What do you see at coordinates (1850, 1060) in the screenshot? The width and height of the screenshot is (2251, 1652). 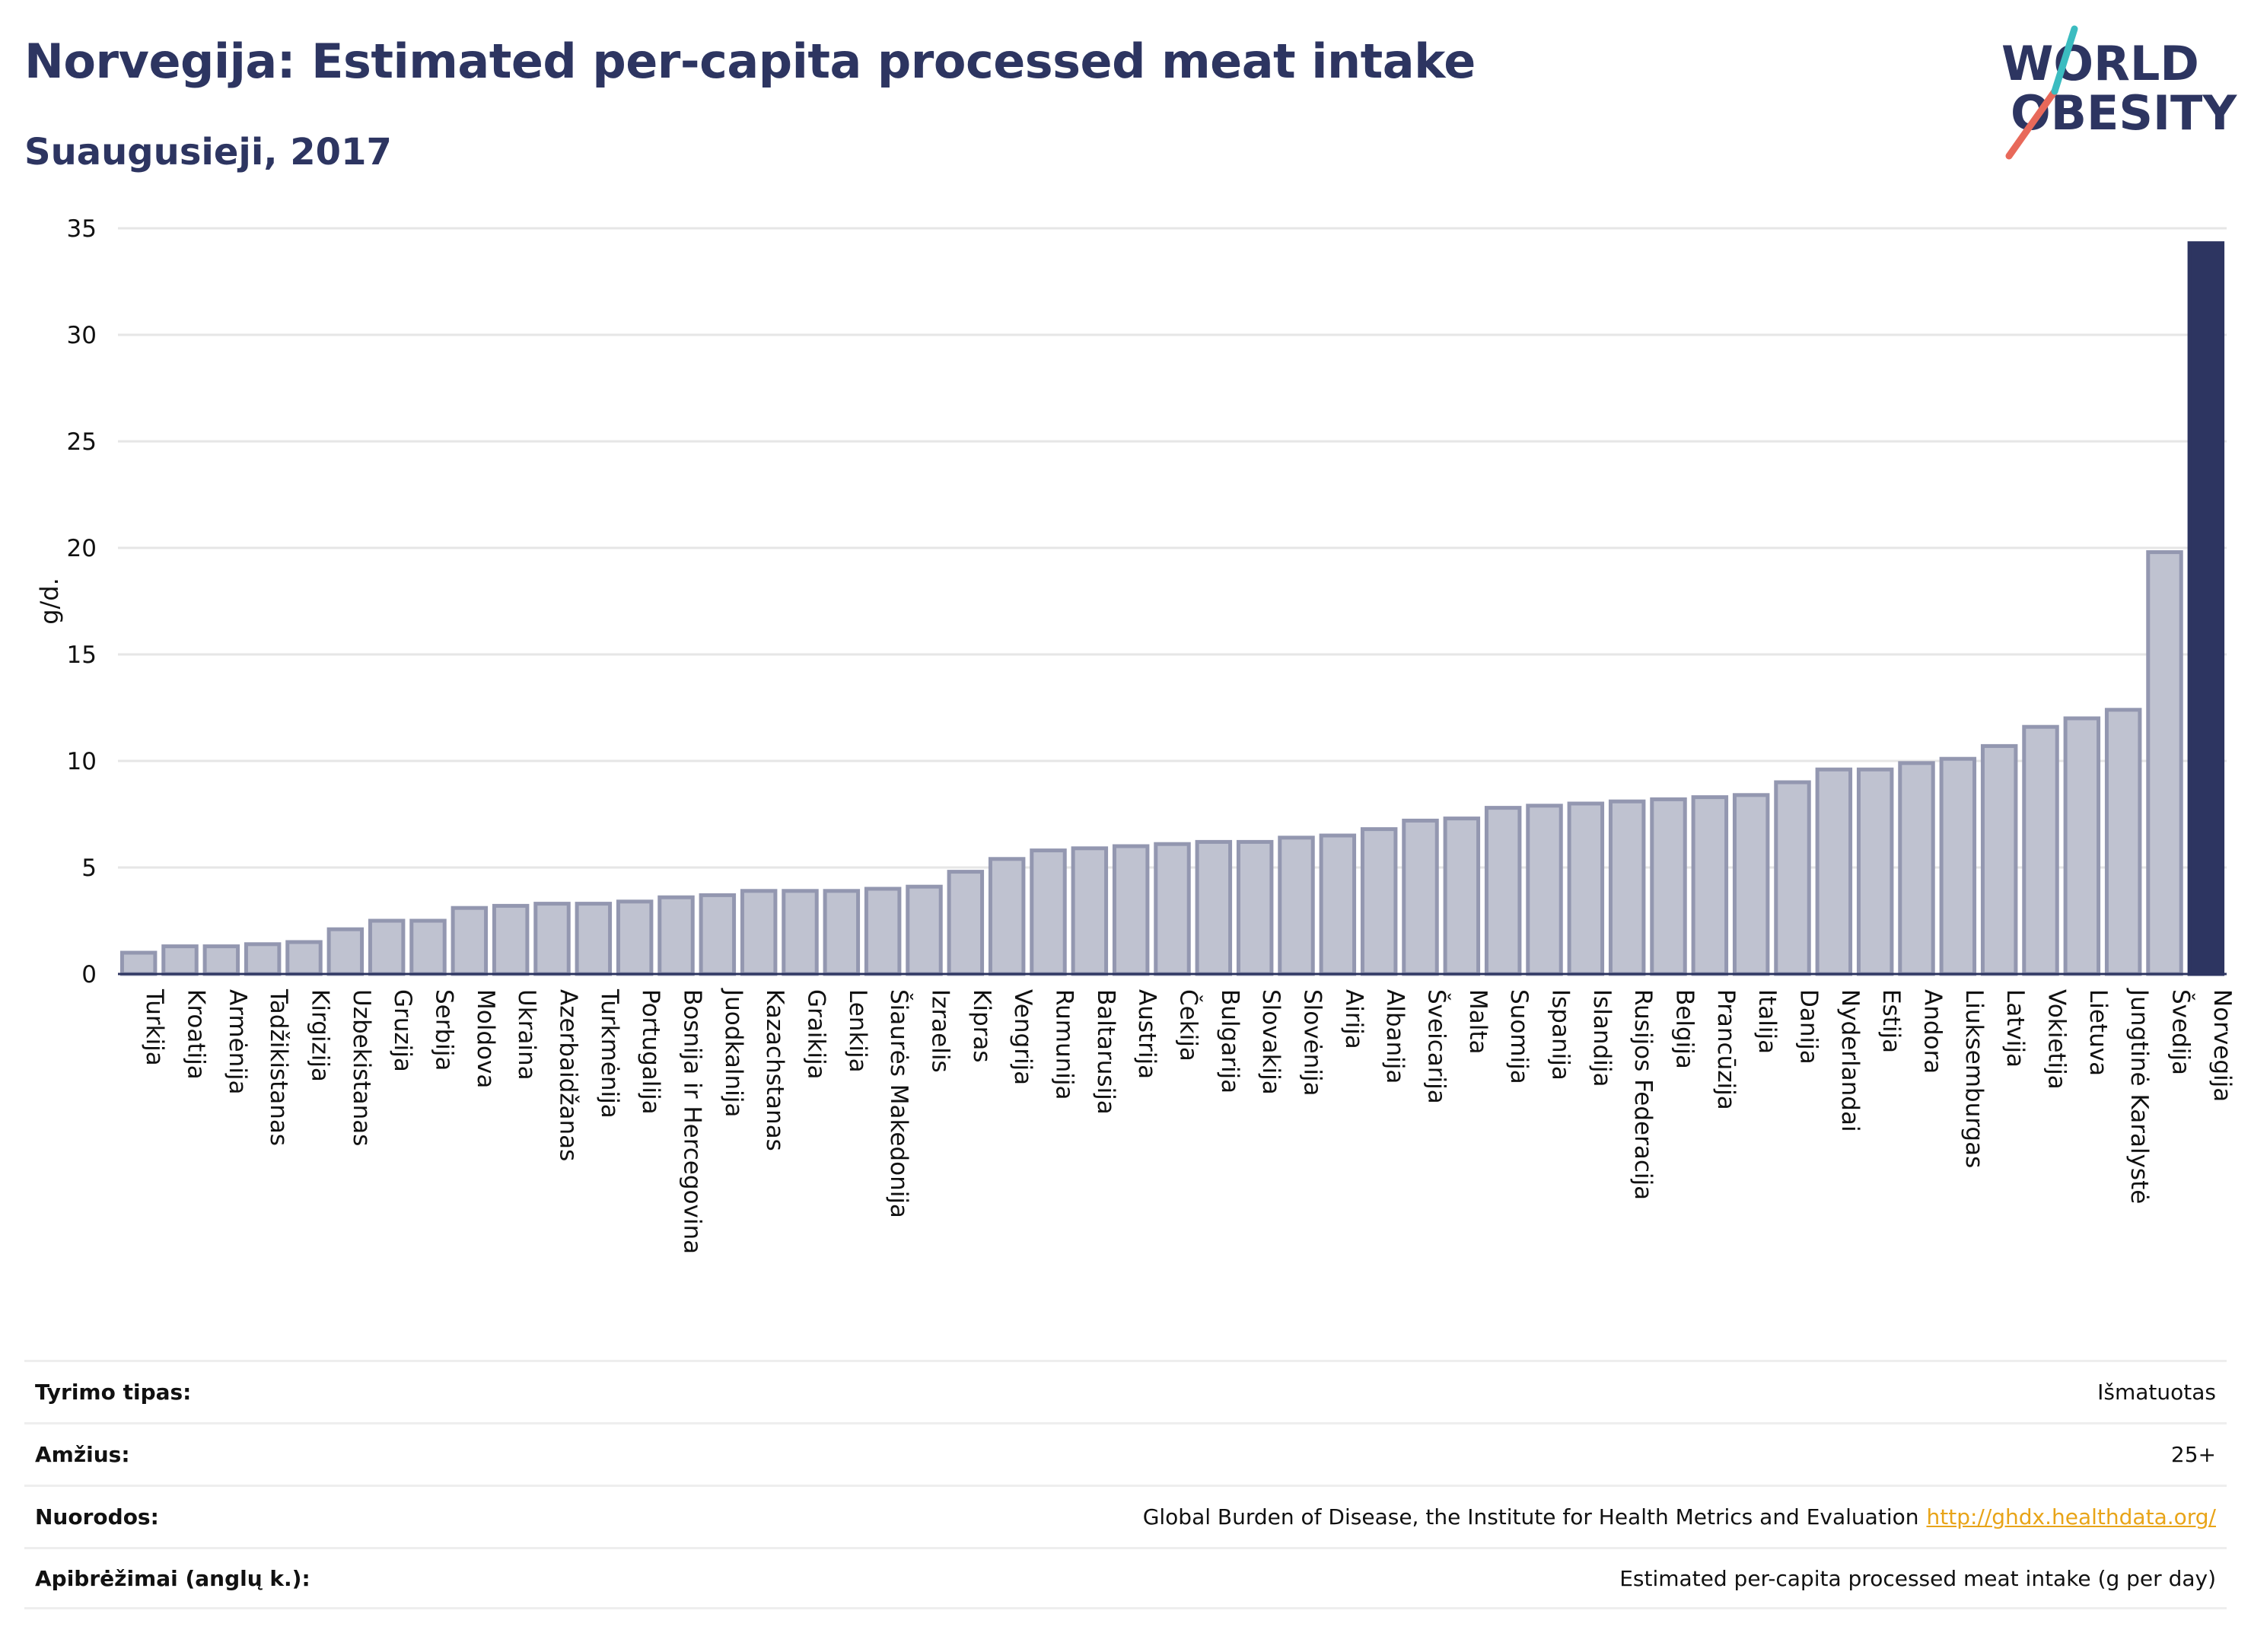 I see `x-tick-label: Nyderlandai` at bounding box center [1850, 1060].